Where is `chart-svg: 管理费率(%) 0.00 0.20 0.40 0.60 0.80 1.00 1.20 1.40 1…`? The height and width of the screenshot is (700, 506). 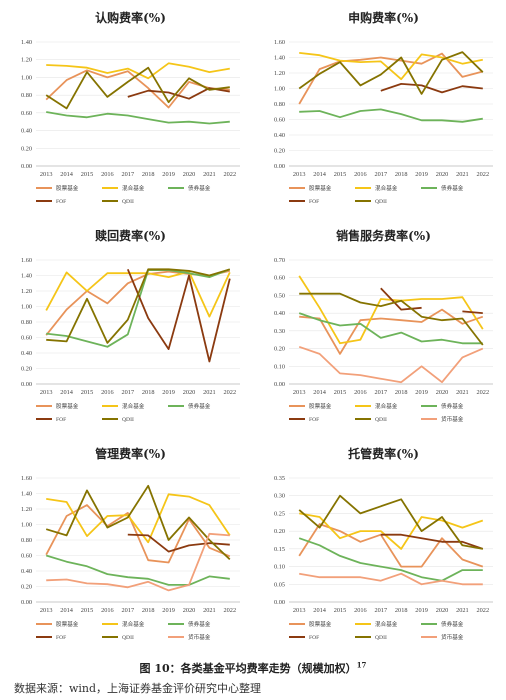 chart-svg: 管理费率(%) 0.00 0.20 0.40 0.60 0.80 1.00 1.20 1.40 1… is located at coordinates (130, 543).